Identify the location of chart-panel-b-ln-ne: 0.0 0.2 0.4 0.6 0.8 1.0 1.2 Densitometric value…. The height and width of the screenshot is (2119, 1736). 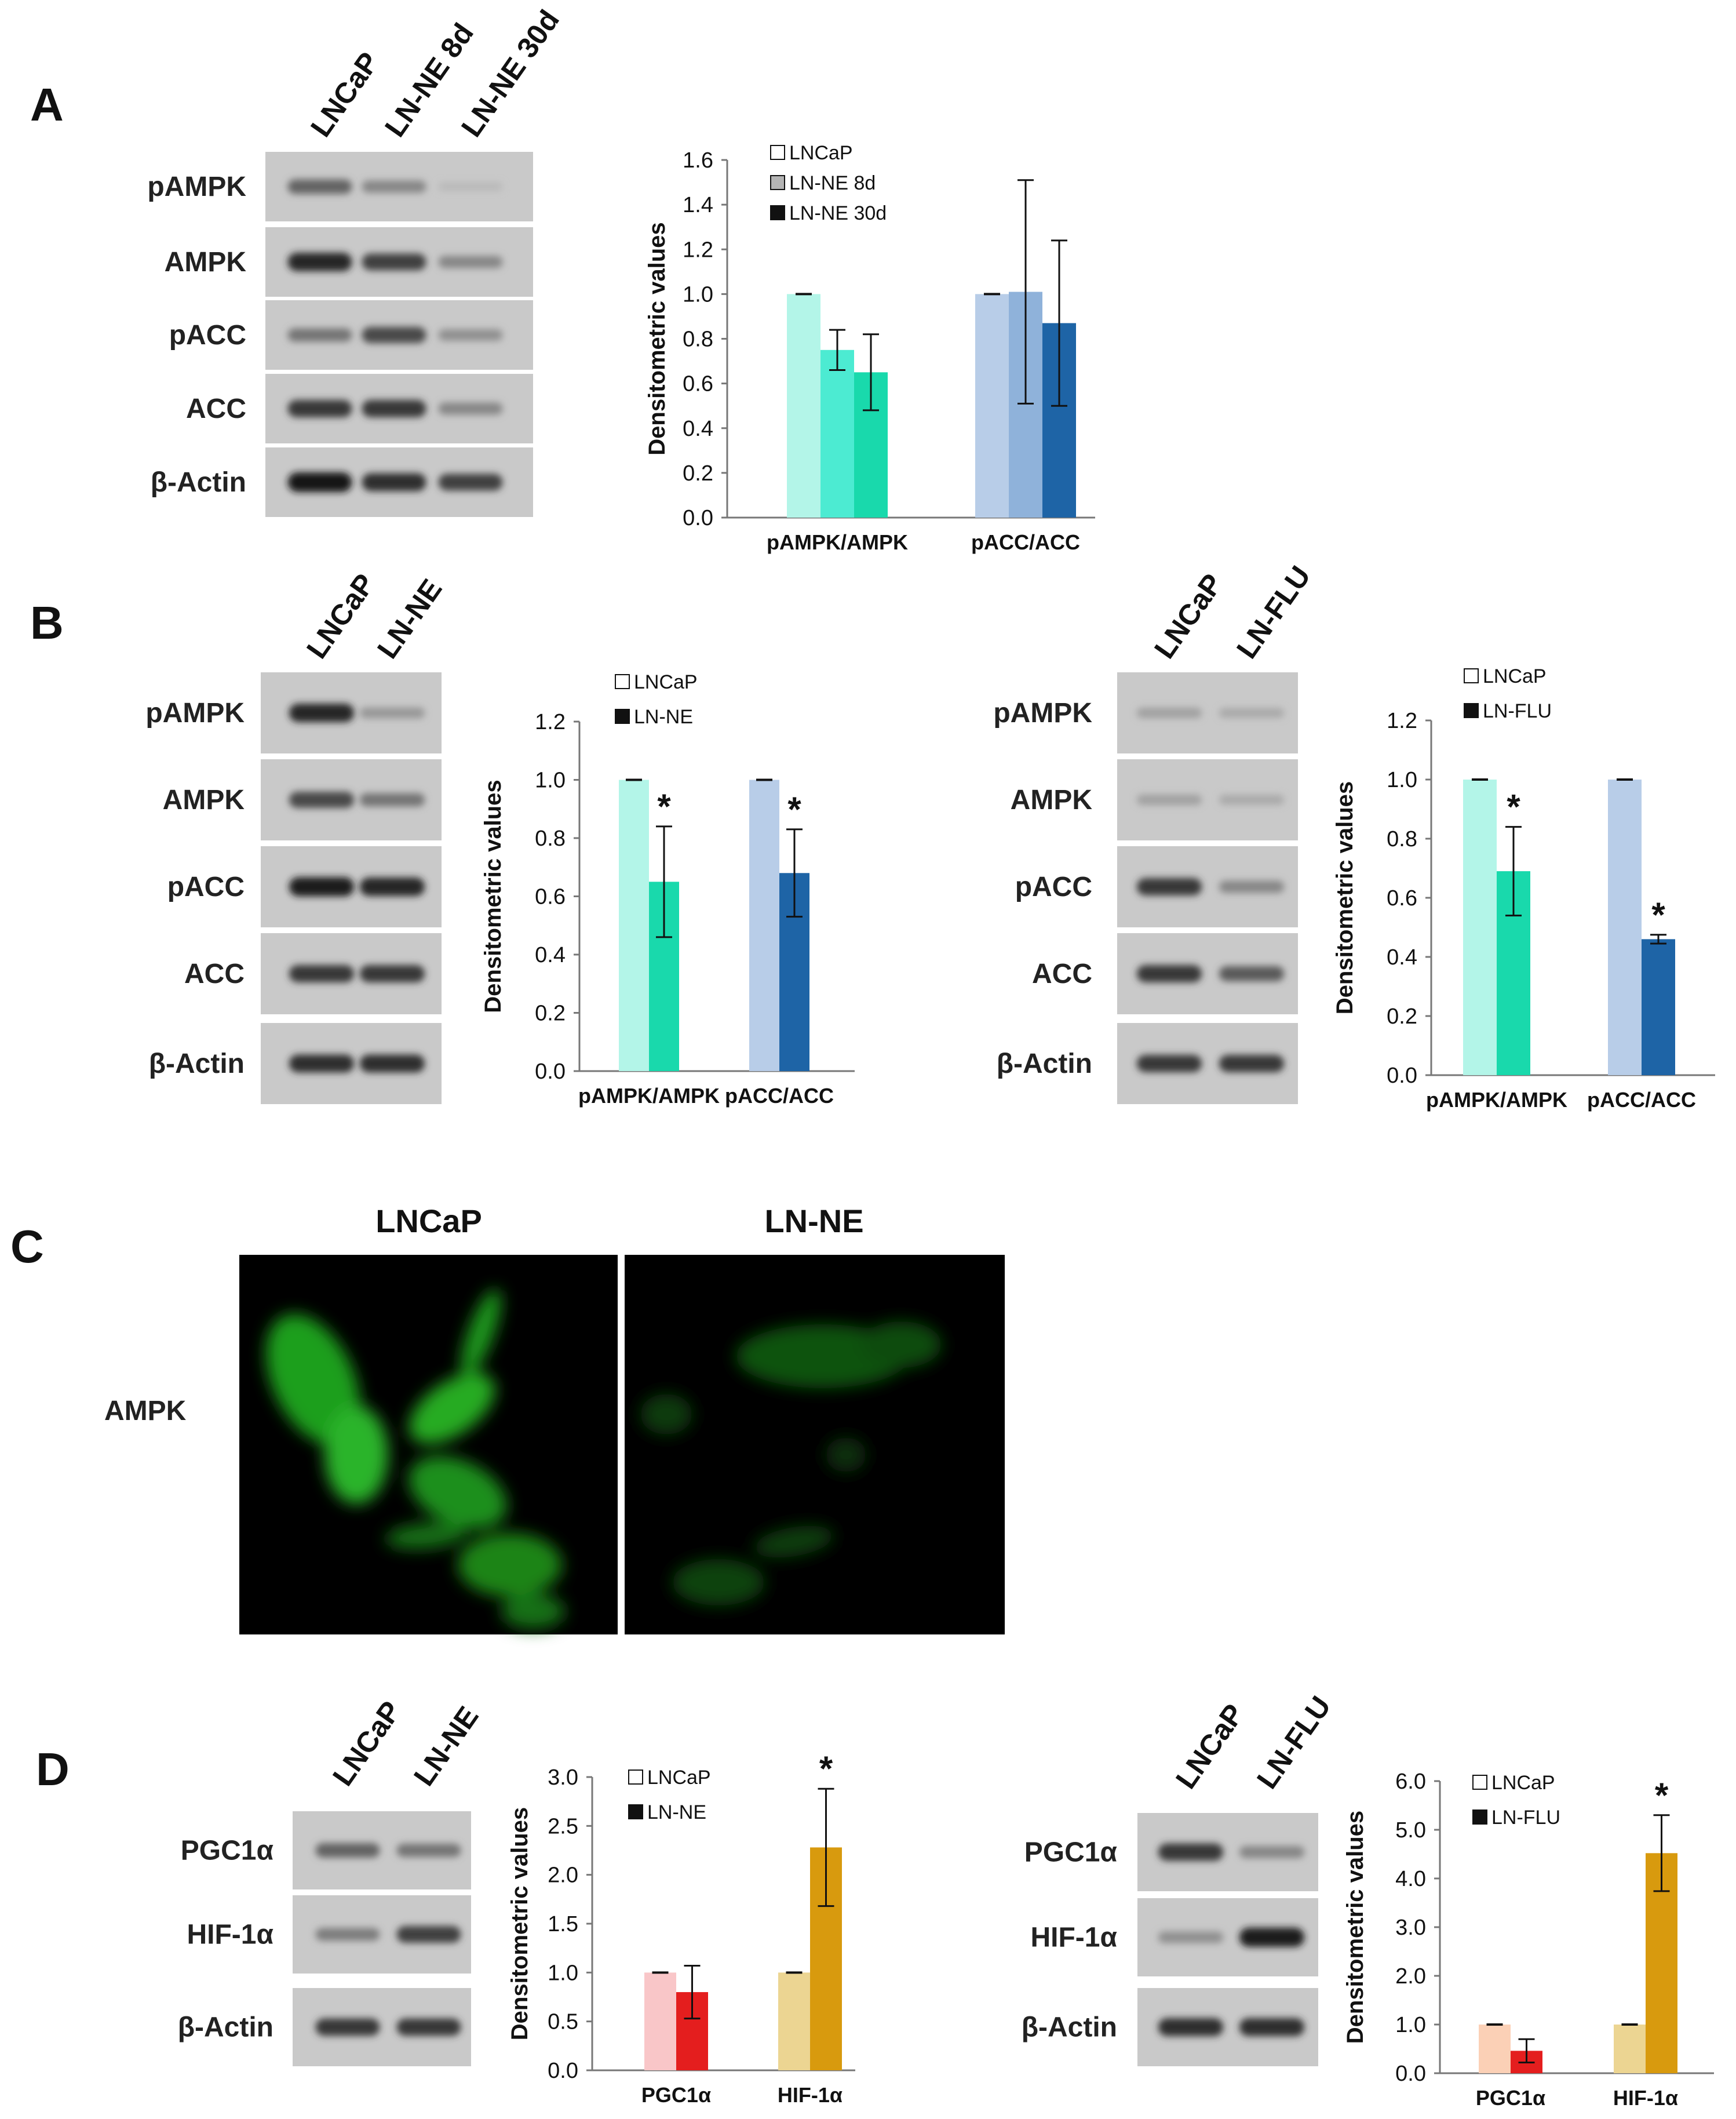
(667, 889).